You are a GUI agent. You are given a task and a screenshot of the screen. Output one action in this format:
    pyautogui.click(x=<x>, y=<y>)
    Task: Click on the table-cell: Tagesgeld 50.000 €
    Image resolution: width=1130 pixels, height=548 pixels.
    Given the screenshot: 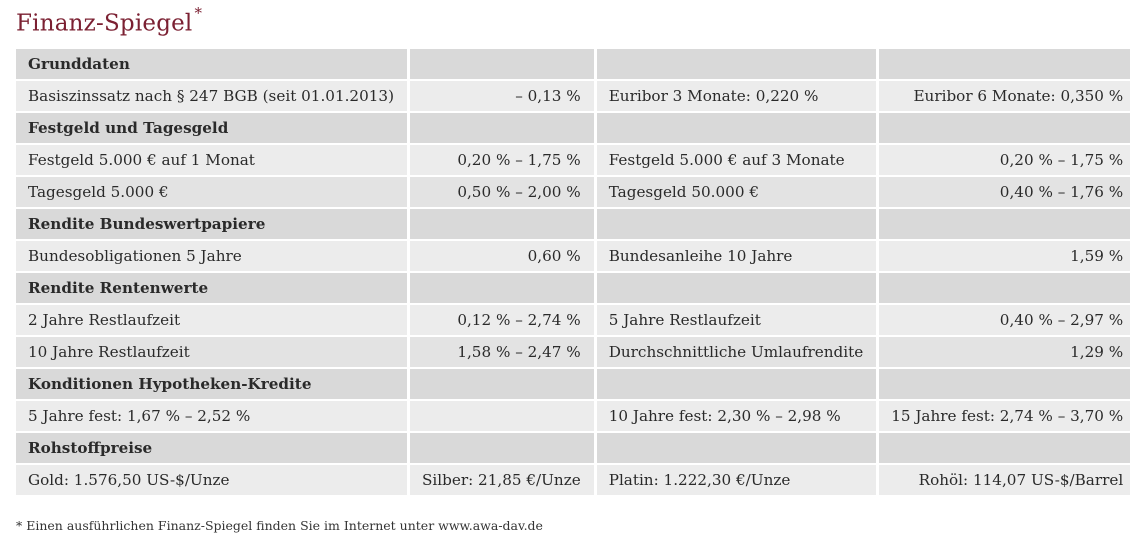 What is the action you would take?
    pyautogui.click(x=736, y=192)
    